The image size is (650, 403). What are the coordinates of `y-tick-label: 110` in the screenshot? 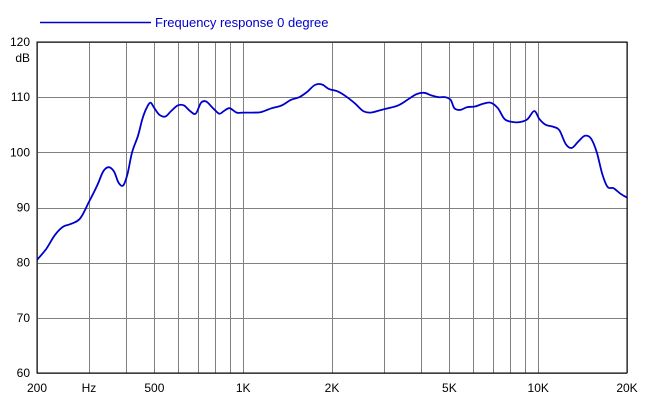 It's located at (20, 97).